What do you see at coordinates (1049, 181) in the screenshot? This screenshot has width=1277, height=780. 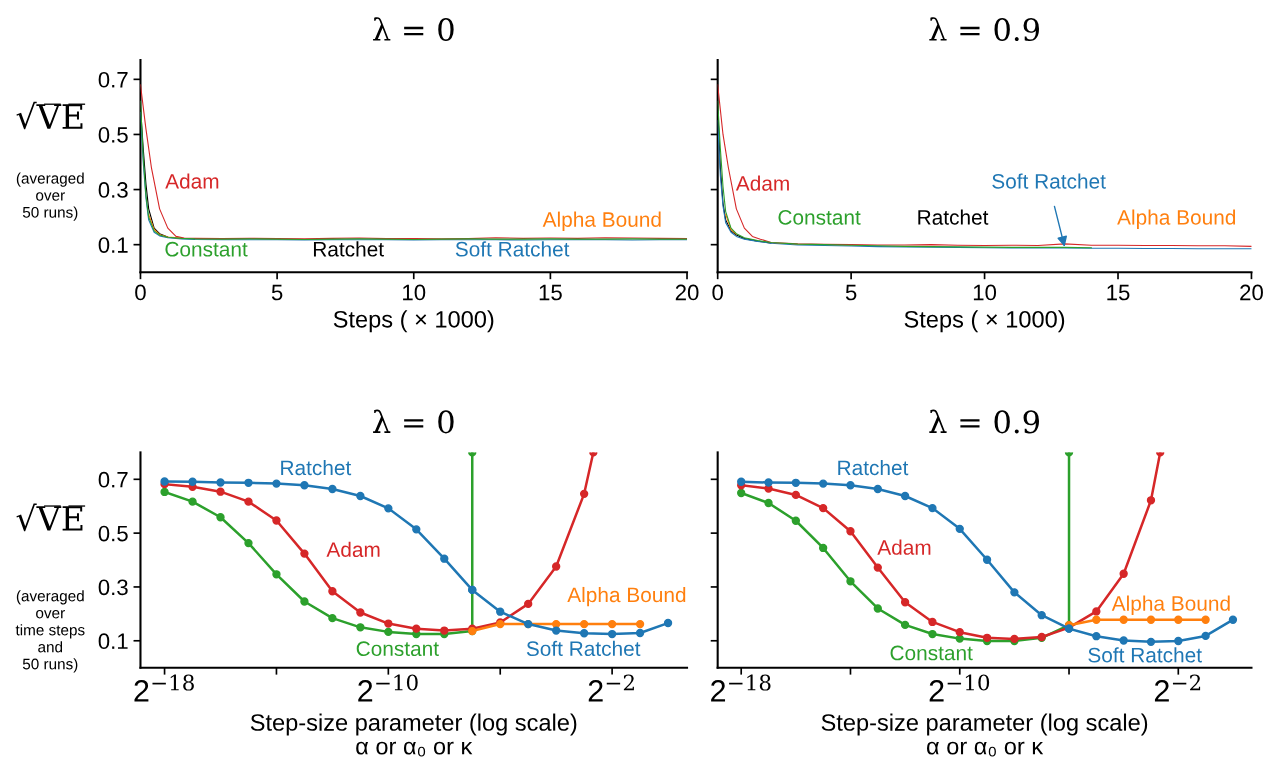 I see `annotation: Soft Ratchet` at bounding box center [1049, 181].